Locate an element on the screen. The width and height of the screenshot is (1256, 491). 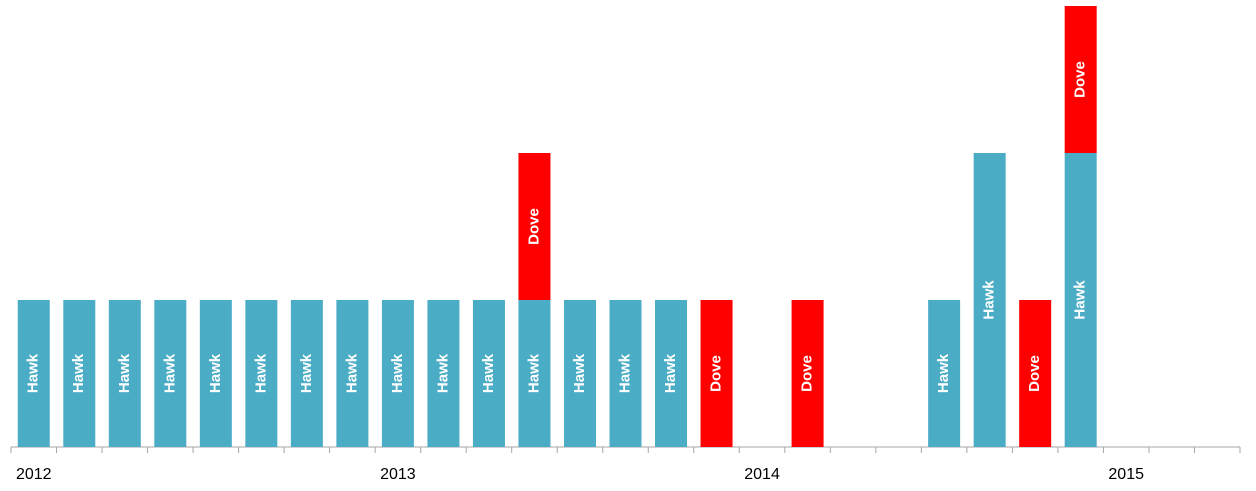
x-tick-label: 2013 is located at coordinates (398, 474).